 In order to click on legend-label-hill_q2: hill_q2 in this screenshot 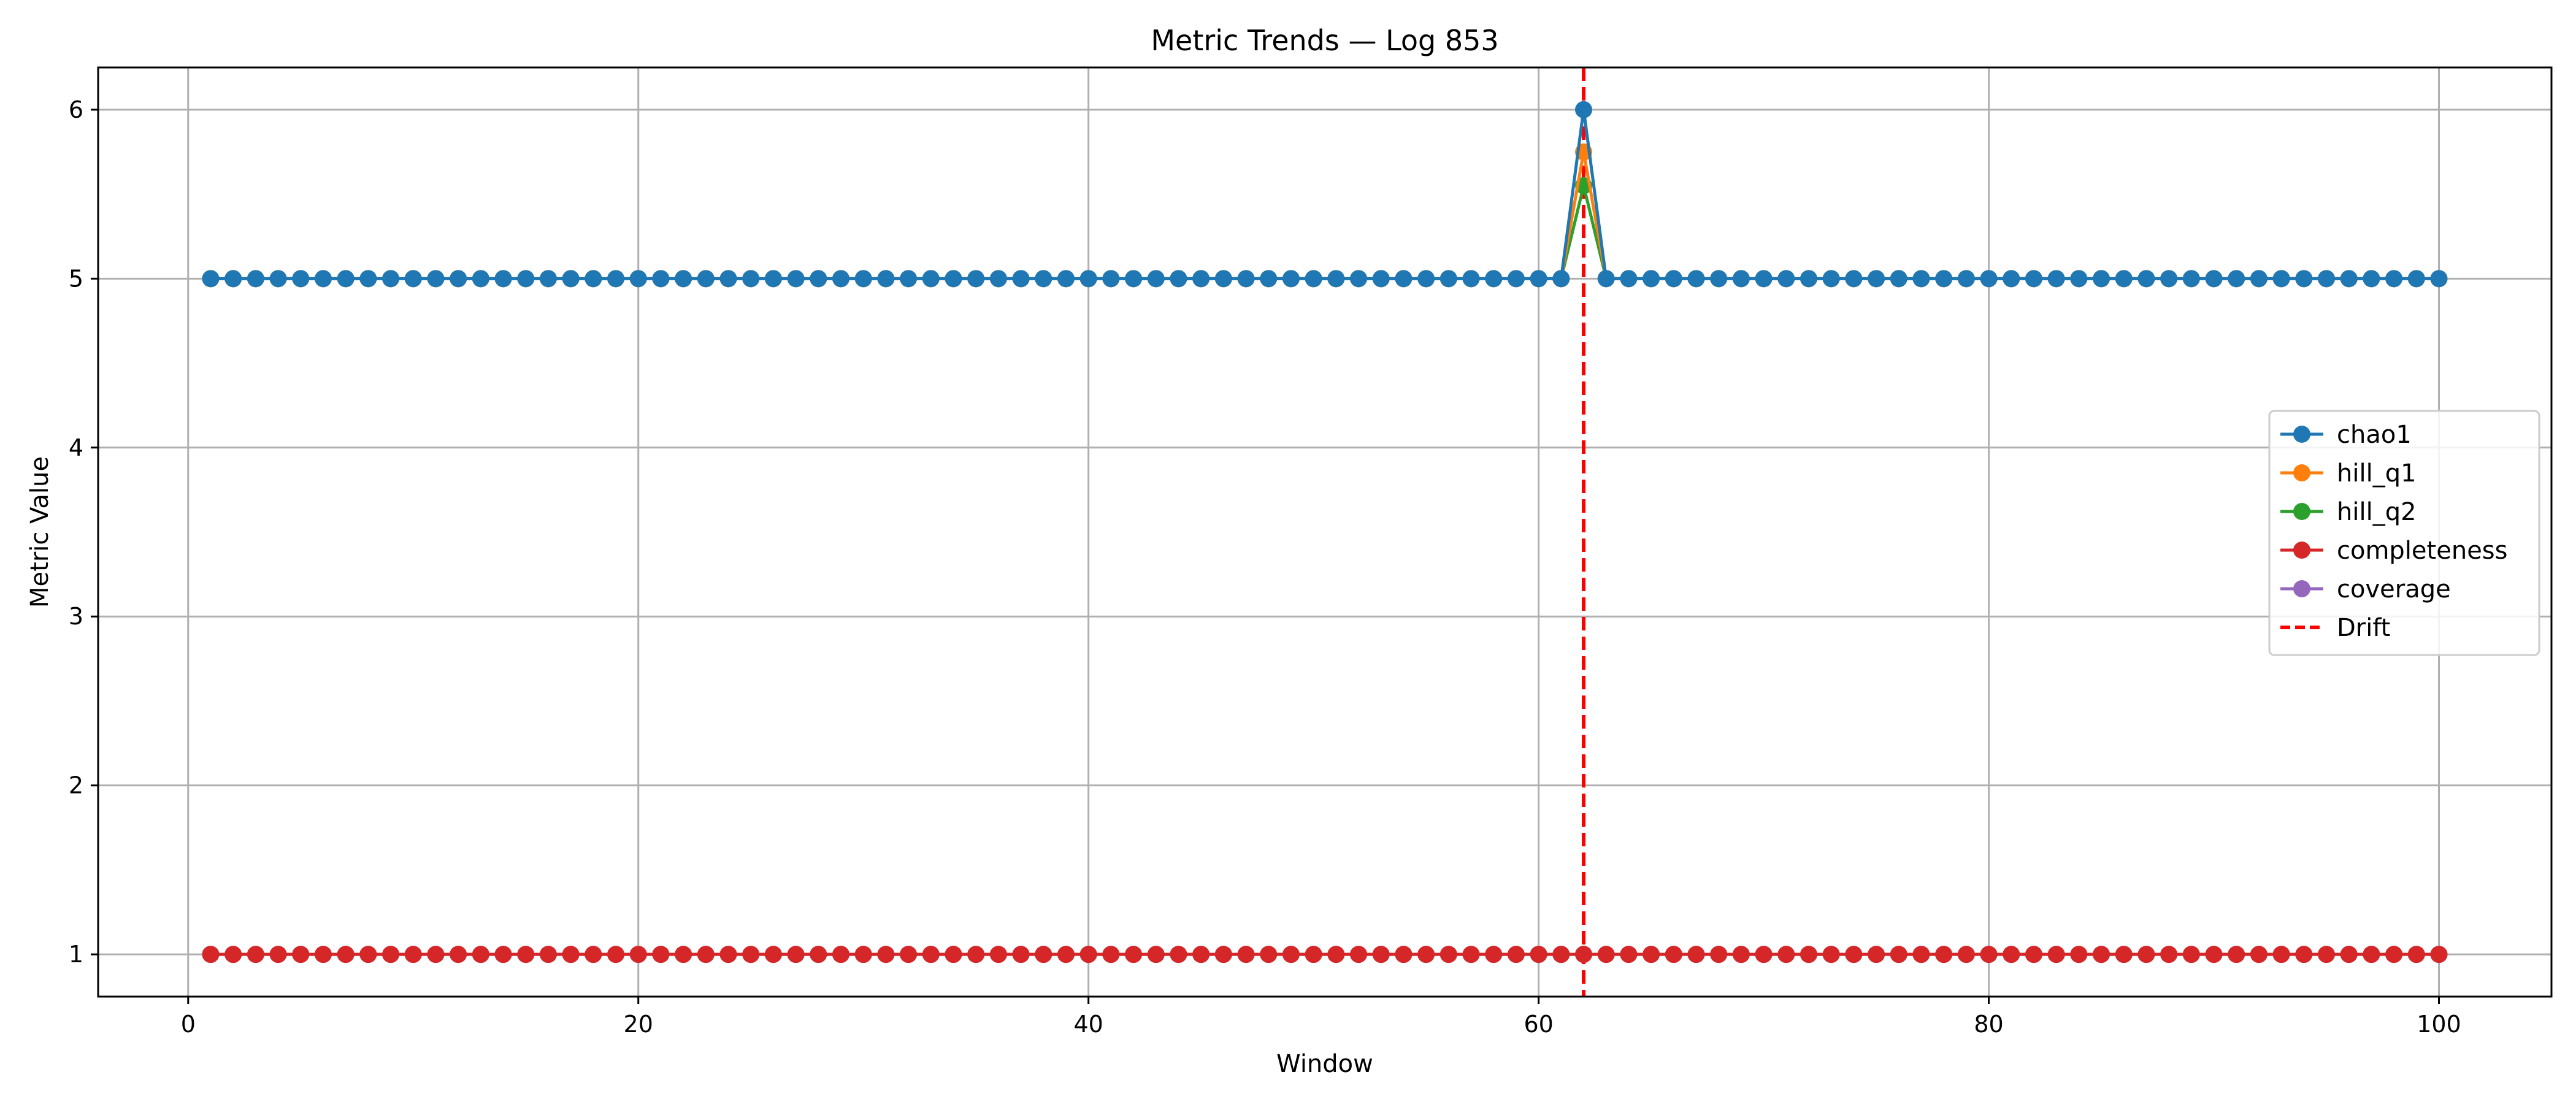, I will do `click(2377, 512)`.